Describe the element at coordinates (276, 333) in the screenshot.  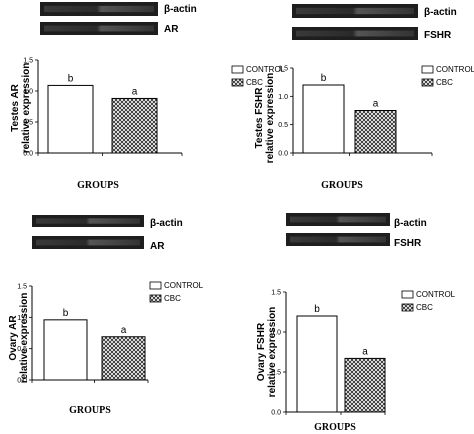
I see `panel4-y-tick-label-2: 1.0` at that location.